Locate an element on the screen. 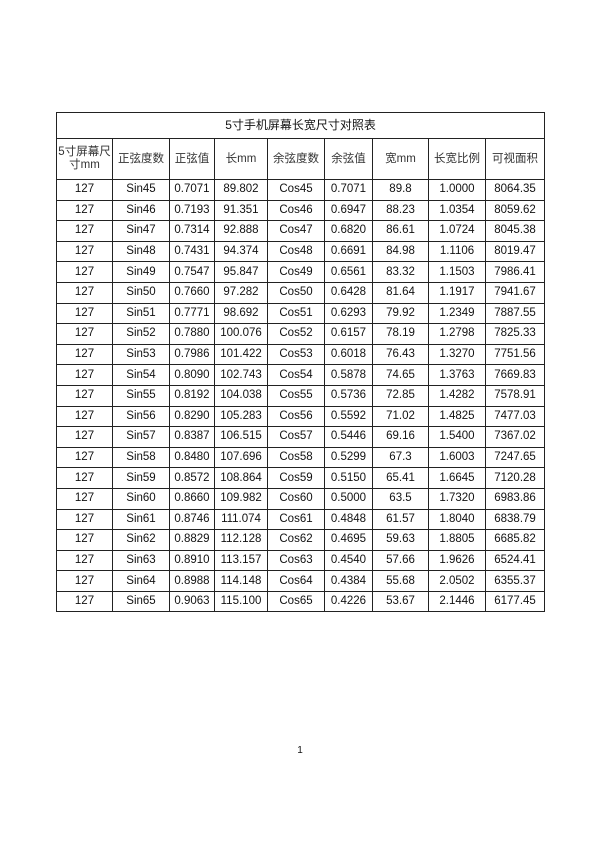 This screenshot has height=850, width=600. column-header: 正弦度数 is located at coordinates (141, 159).